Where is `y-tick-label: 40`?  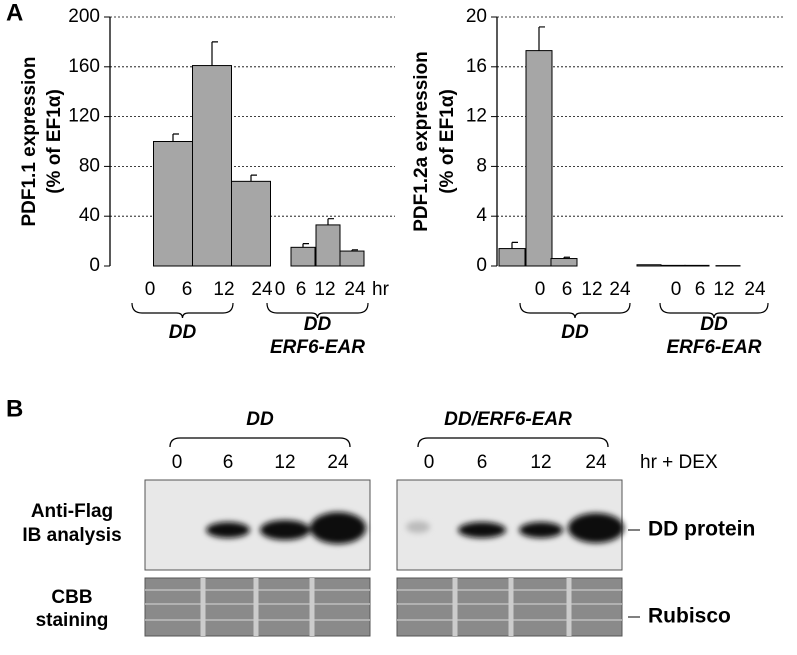 y-tick-label: 40 is located at coordinates (89, 215).